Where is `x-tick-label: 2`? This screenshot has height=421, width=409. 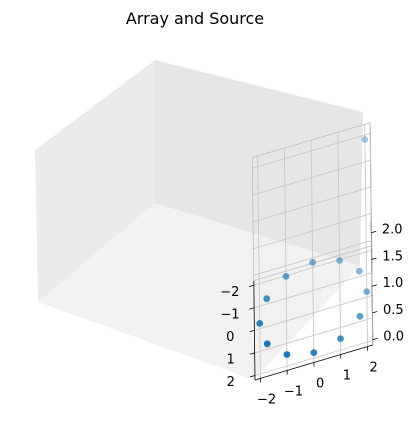 x-tick-label: 2 is located at coordinates (231, 382).